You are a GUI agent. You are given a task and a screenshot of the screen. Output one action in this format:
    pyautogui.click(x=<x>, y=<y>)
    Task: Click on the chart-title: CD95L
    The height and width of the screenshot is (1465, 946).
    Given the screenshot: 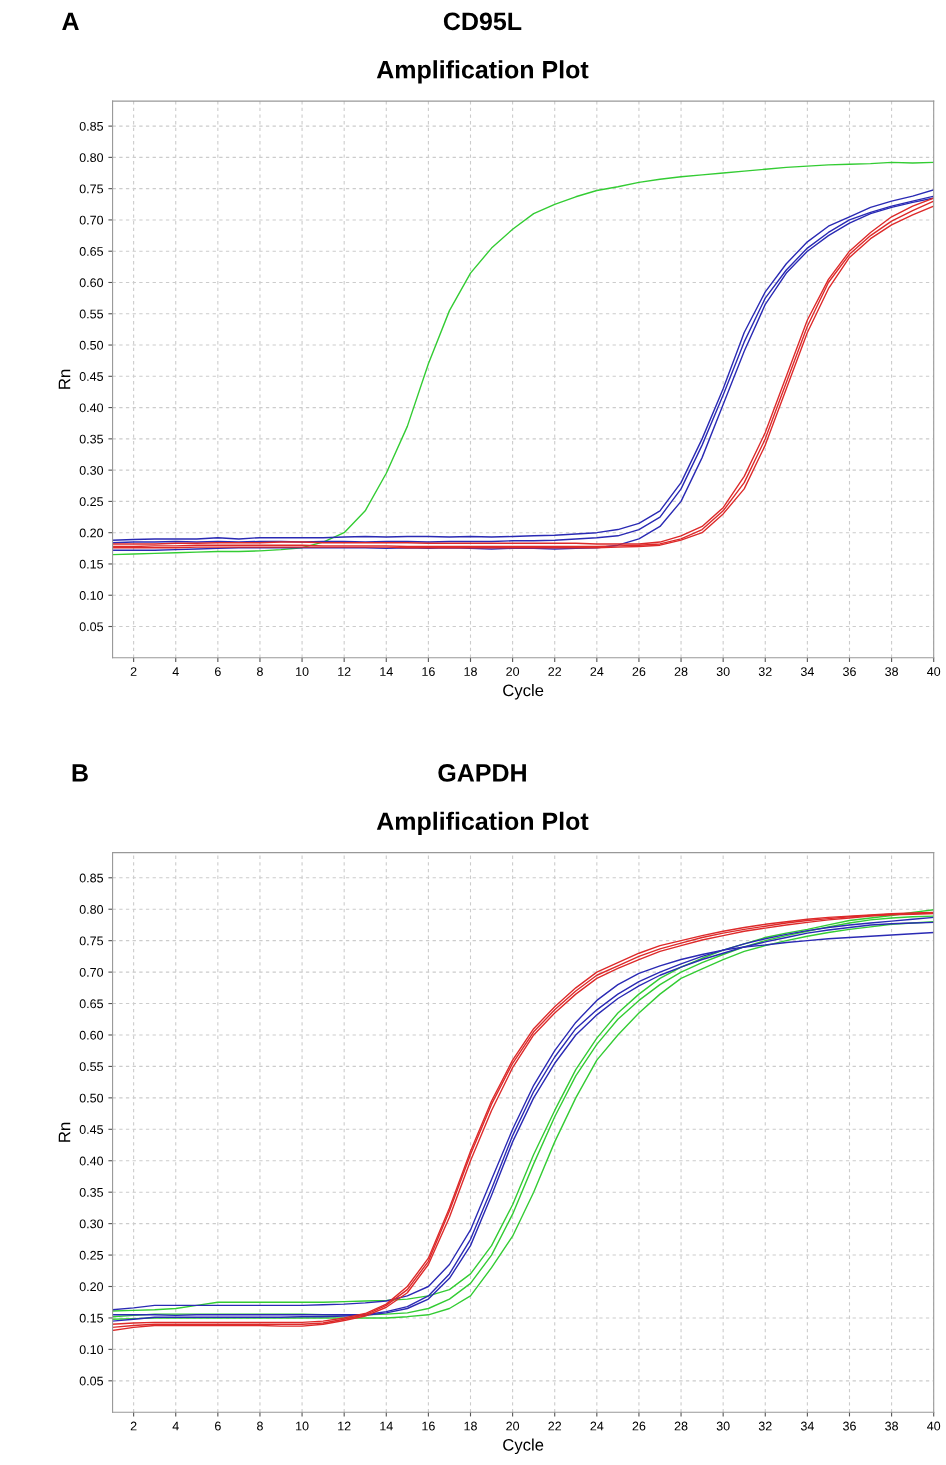 What is the action you would take?
    pyautogui.click(x=482, y=21)
    